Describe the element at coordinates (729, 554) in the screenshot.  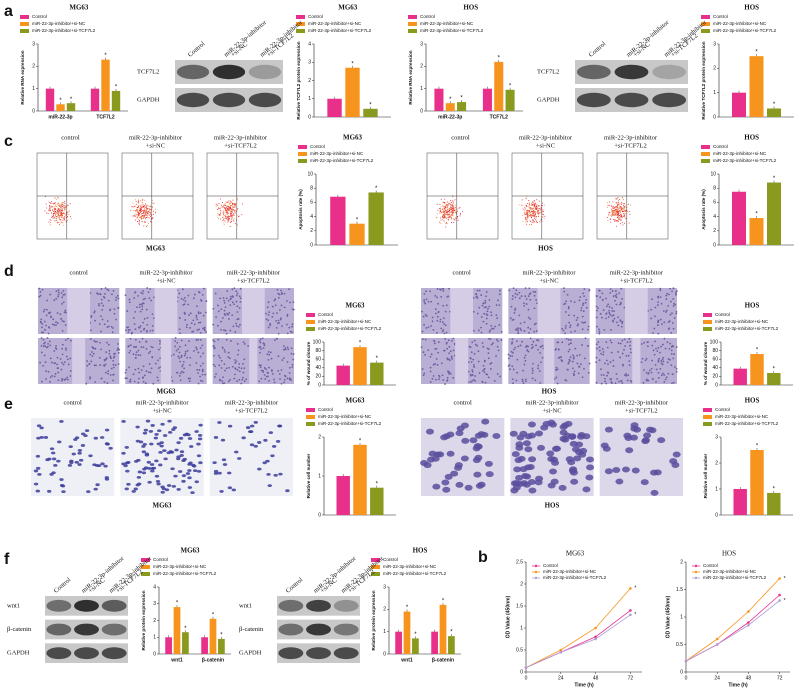
I see `chart-title: HOS` at that location.